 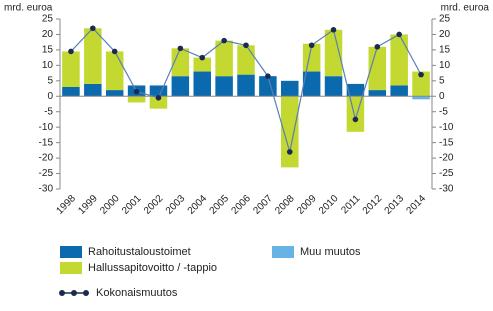 I want to click on y-tick-label: -20, so click(x=46, y=158).